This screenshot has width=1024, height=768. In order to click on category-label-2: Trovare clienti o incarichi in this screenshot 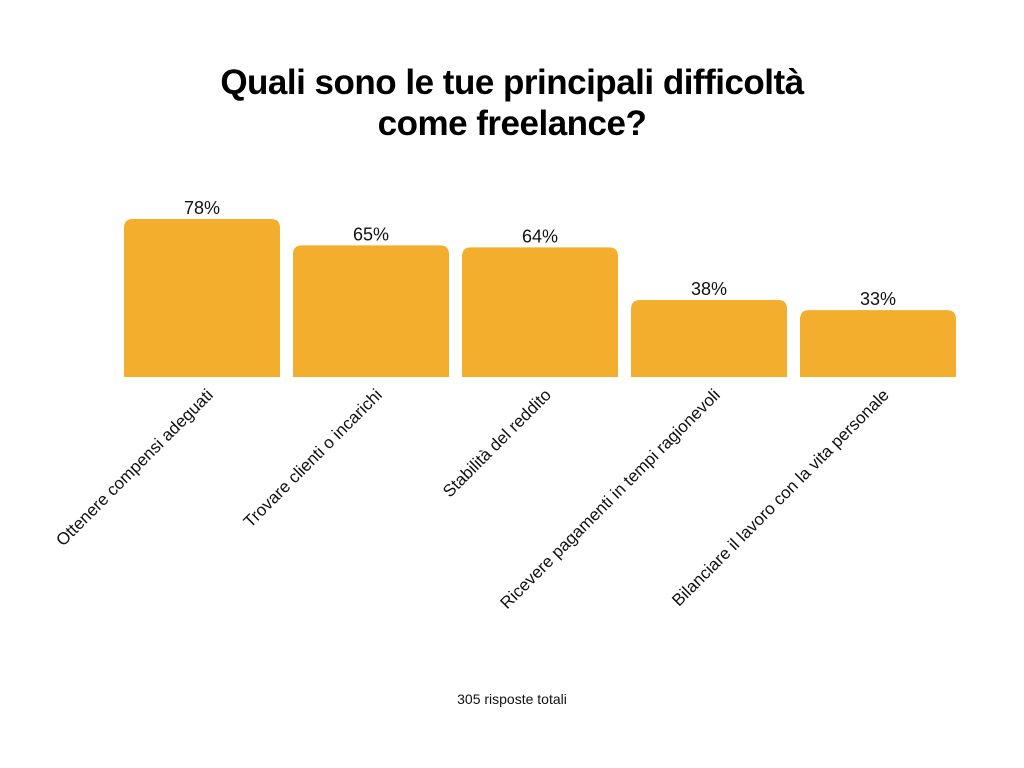, I will do `click(313, 458)`.